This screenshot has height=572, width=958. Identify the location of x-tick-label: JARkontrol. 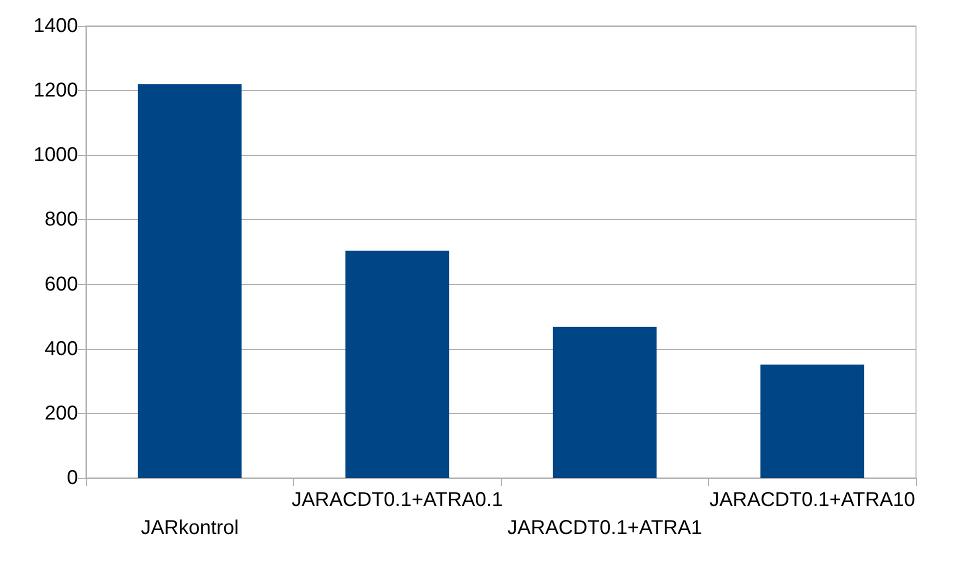
(189, 528).